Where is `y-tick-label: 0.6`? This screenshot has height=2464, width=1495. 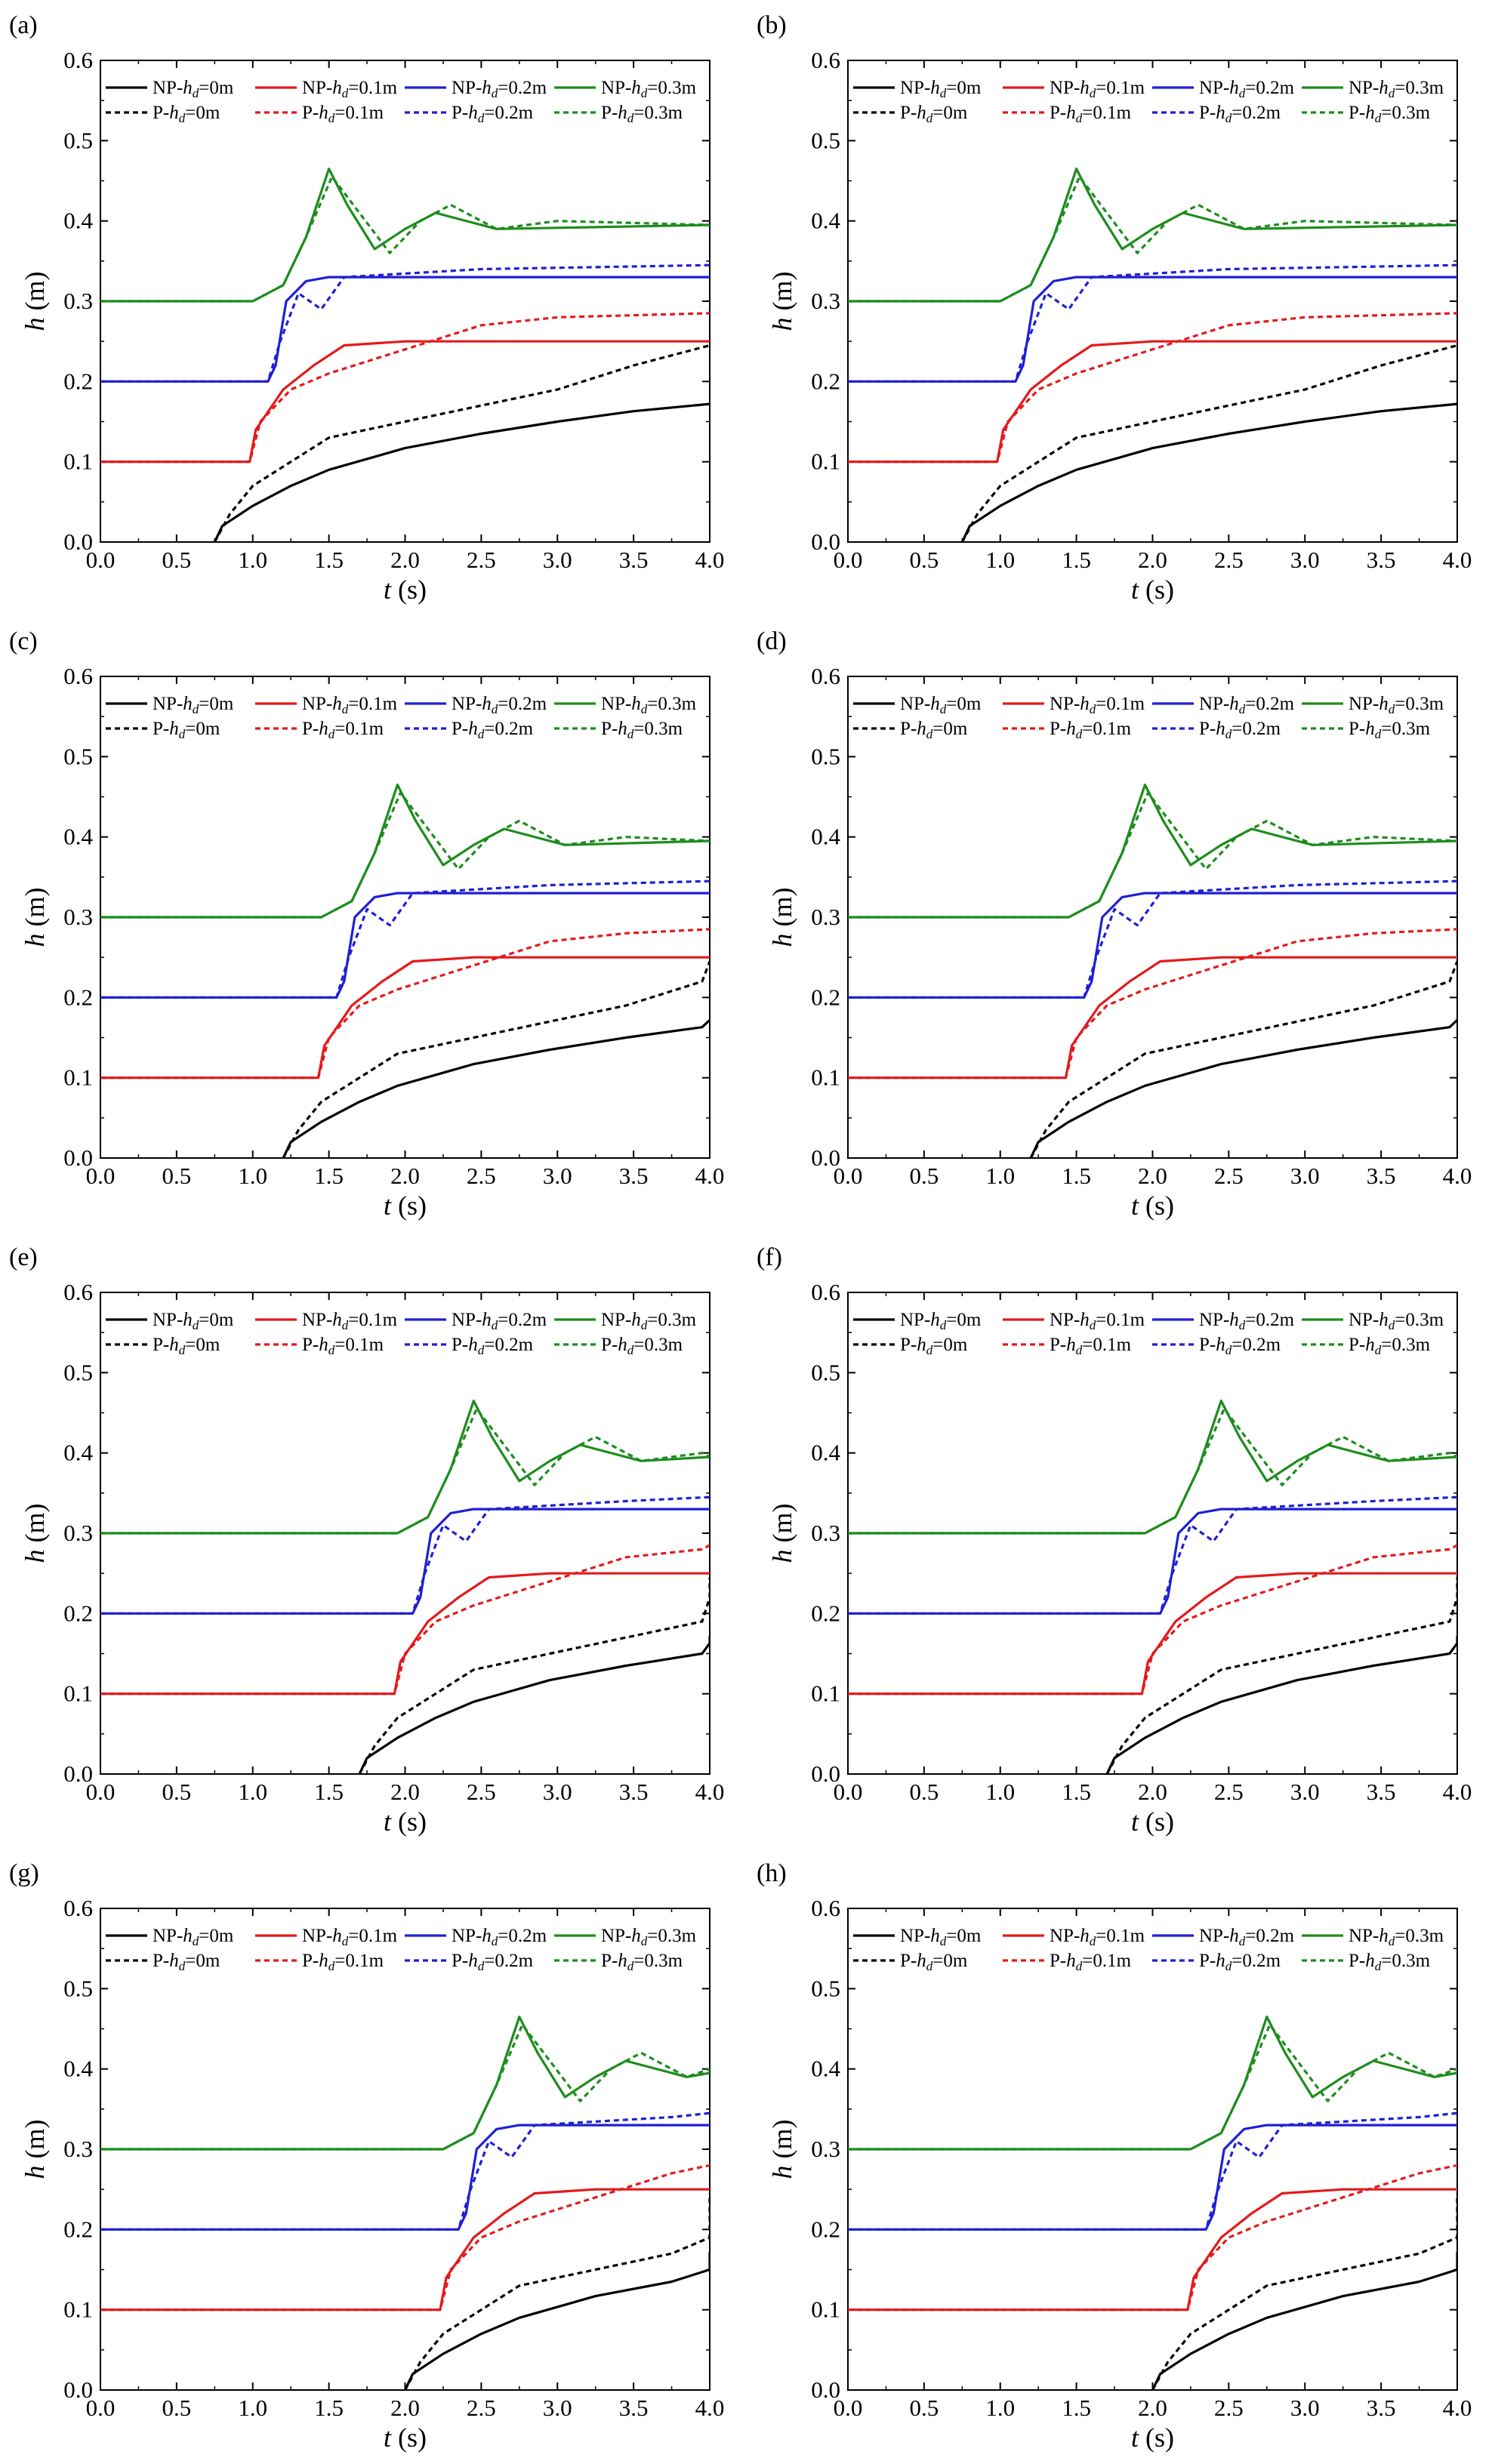
y-tick-label: 0.6 is located at coordinates (78, 676).